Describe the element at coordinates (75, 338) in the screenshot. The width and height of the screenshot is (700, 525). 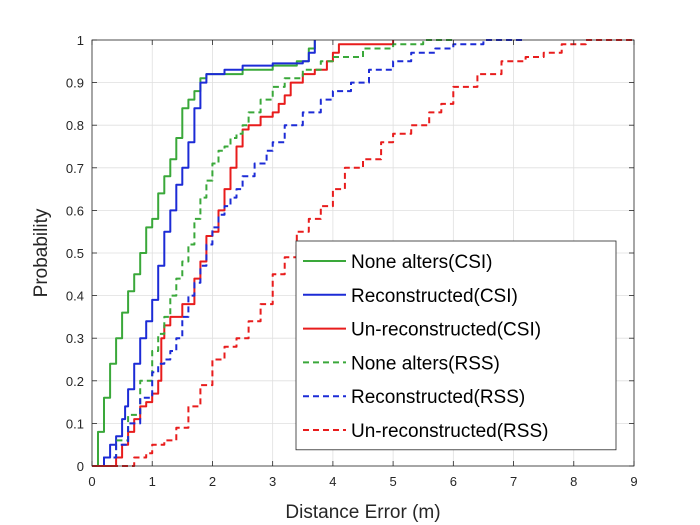
I see `y-tick-label: 0.3` at that location.